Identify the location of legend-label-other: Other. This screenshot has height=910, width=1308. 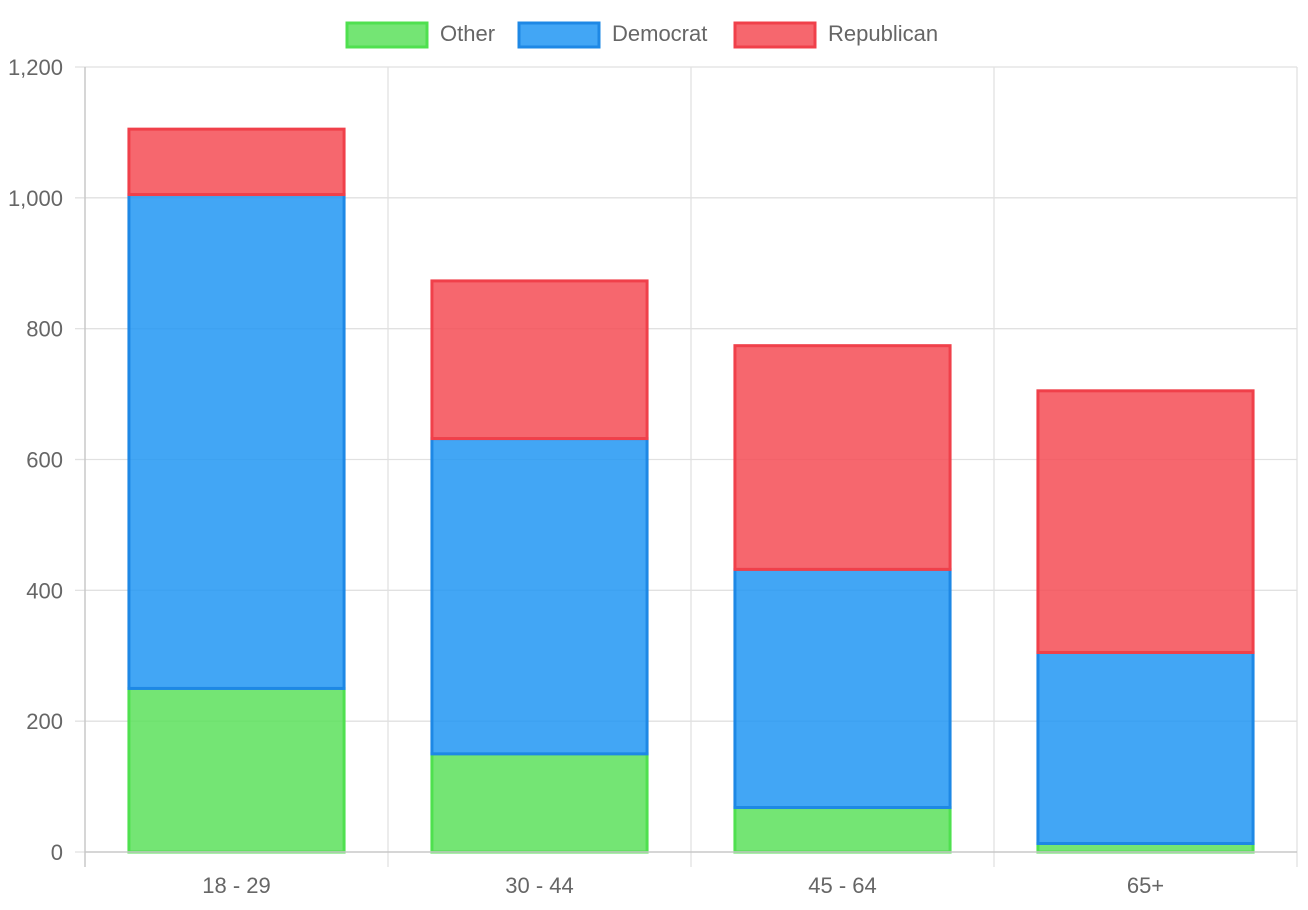
(467, 33).